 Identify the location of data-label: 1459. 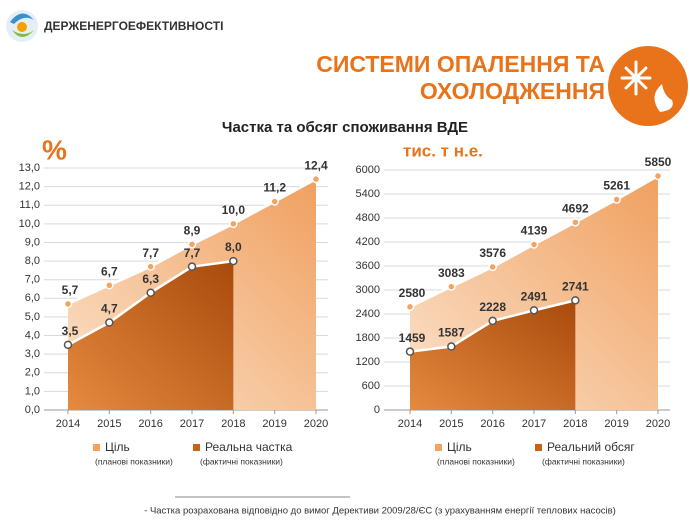
(412, 338).